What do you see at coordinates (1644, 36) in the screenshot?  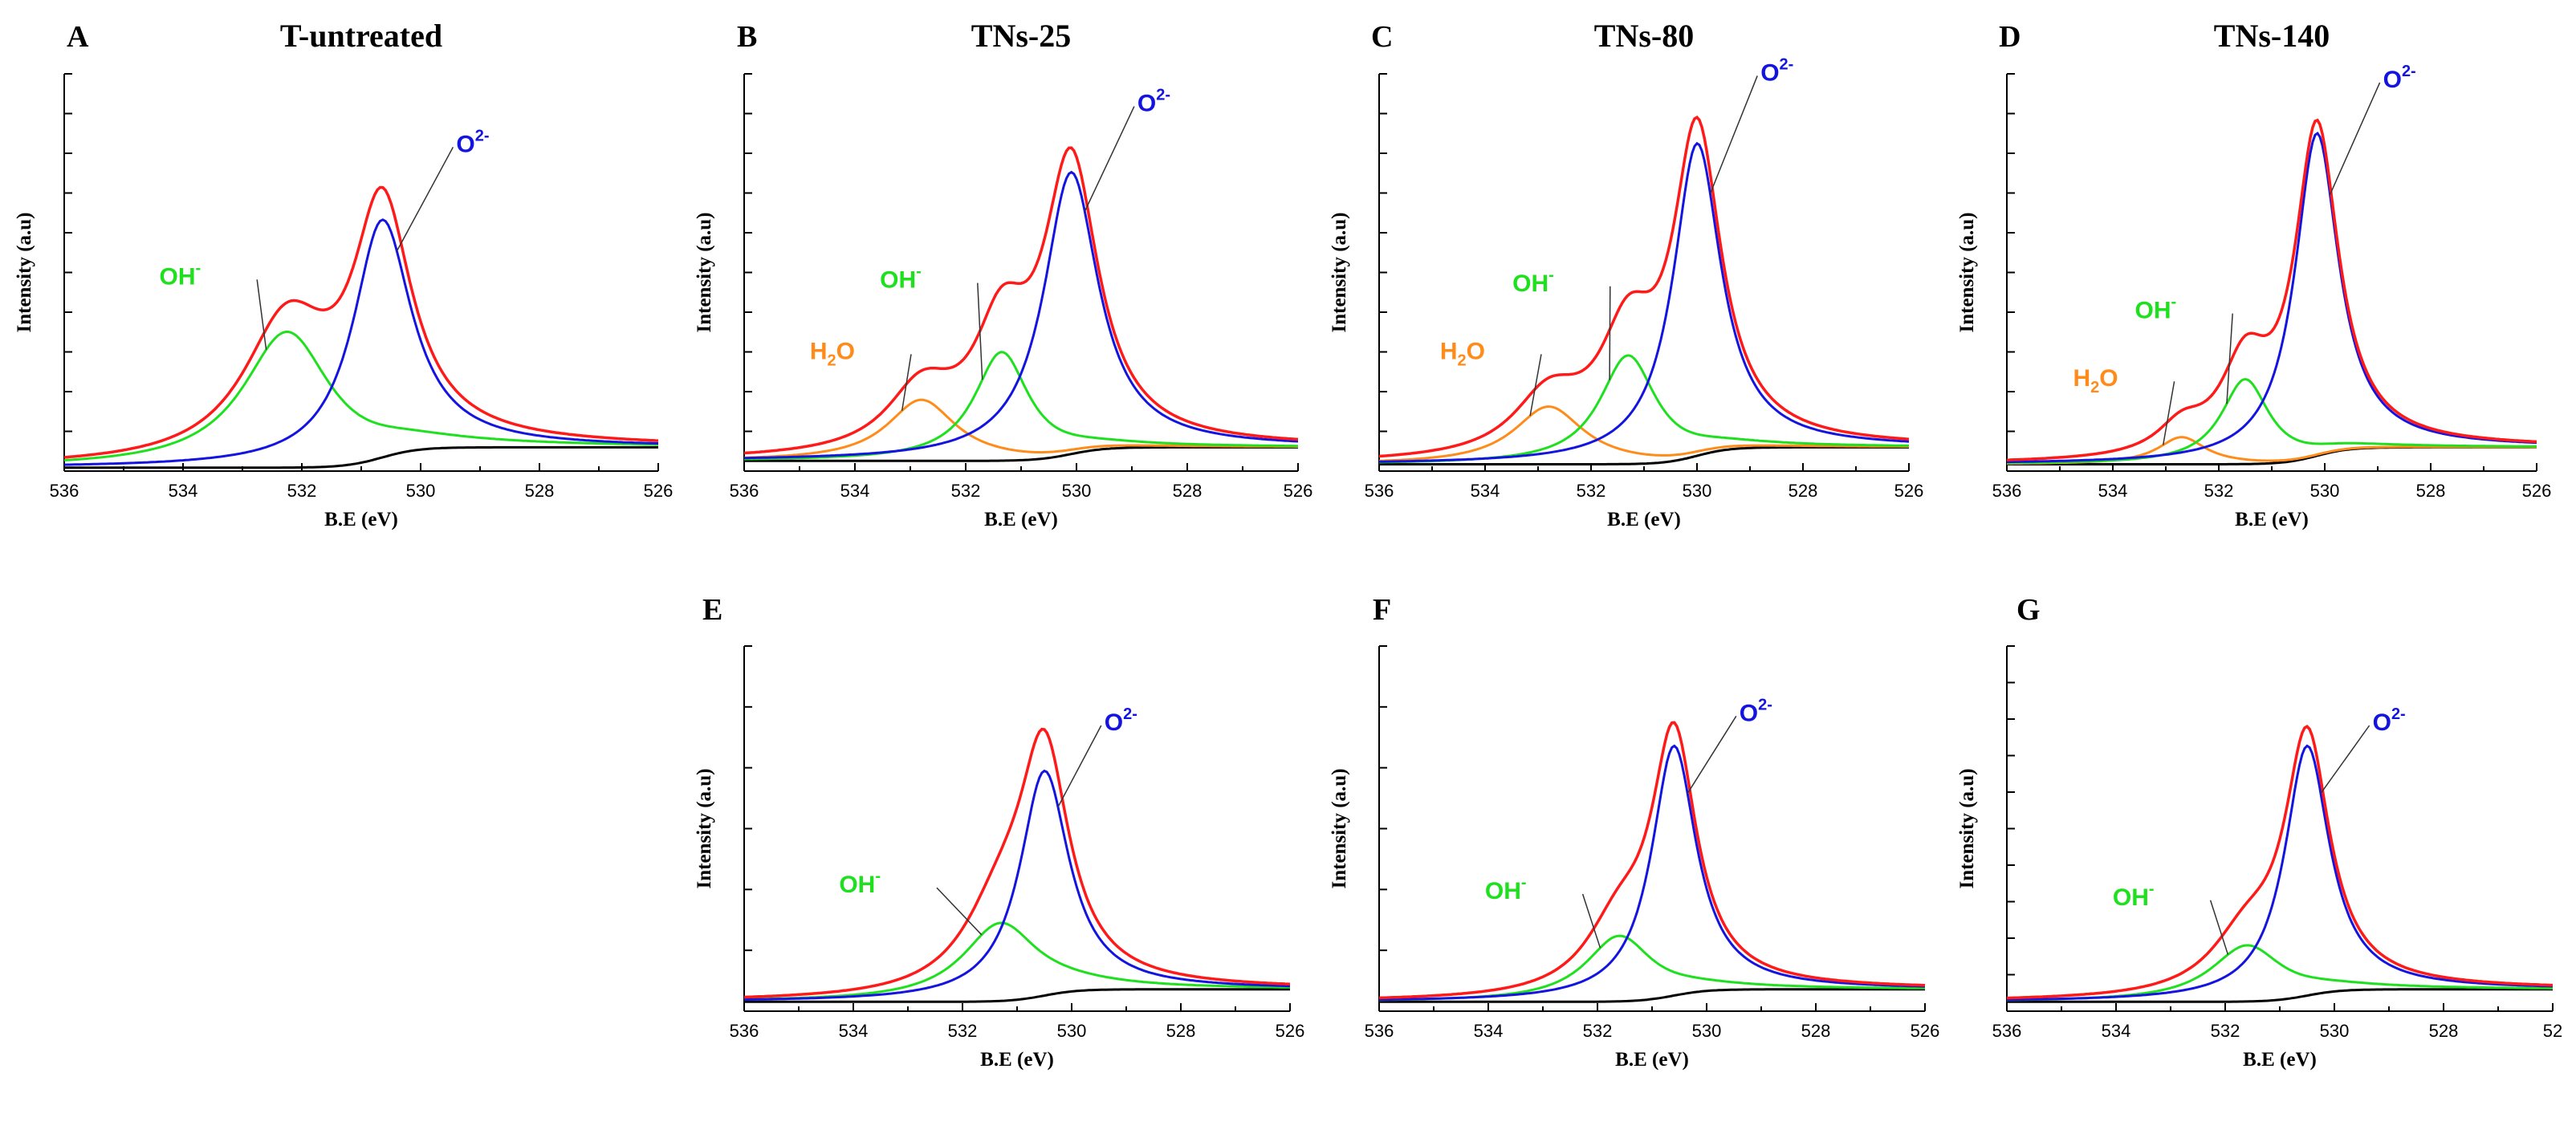 I see `panel-title: TNs-80` at bounding box center [1644, 36].